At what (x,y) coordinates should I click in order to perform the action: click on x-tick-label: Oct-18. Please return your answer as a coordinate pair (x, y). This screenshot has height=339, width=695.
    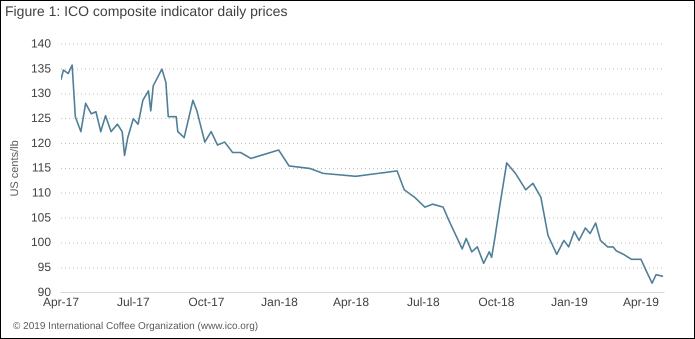
    Looking at the image, I should click on (496, 302).